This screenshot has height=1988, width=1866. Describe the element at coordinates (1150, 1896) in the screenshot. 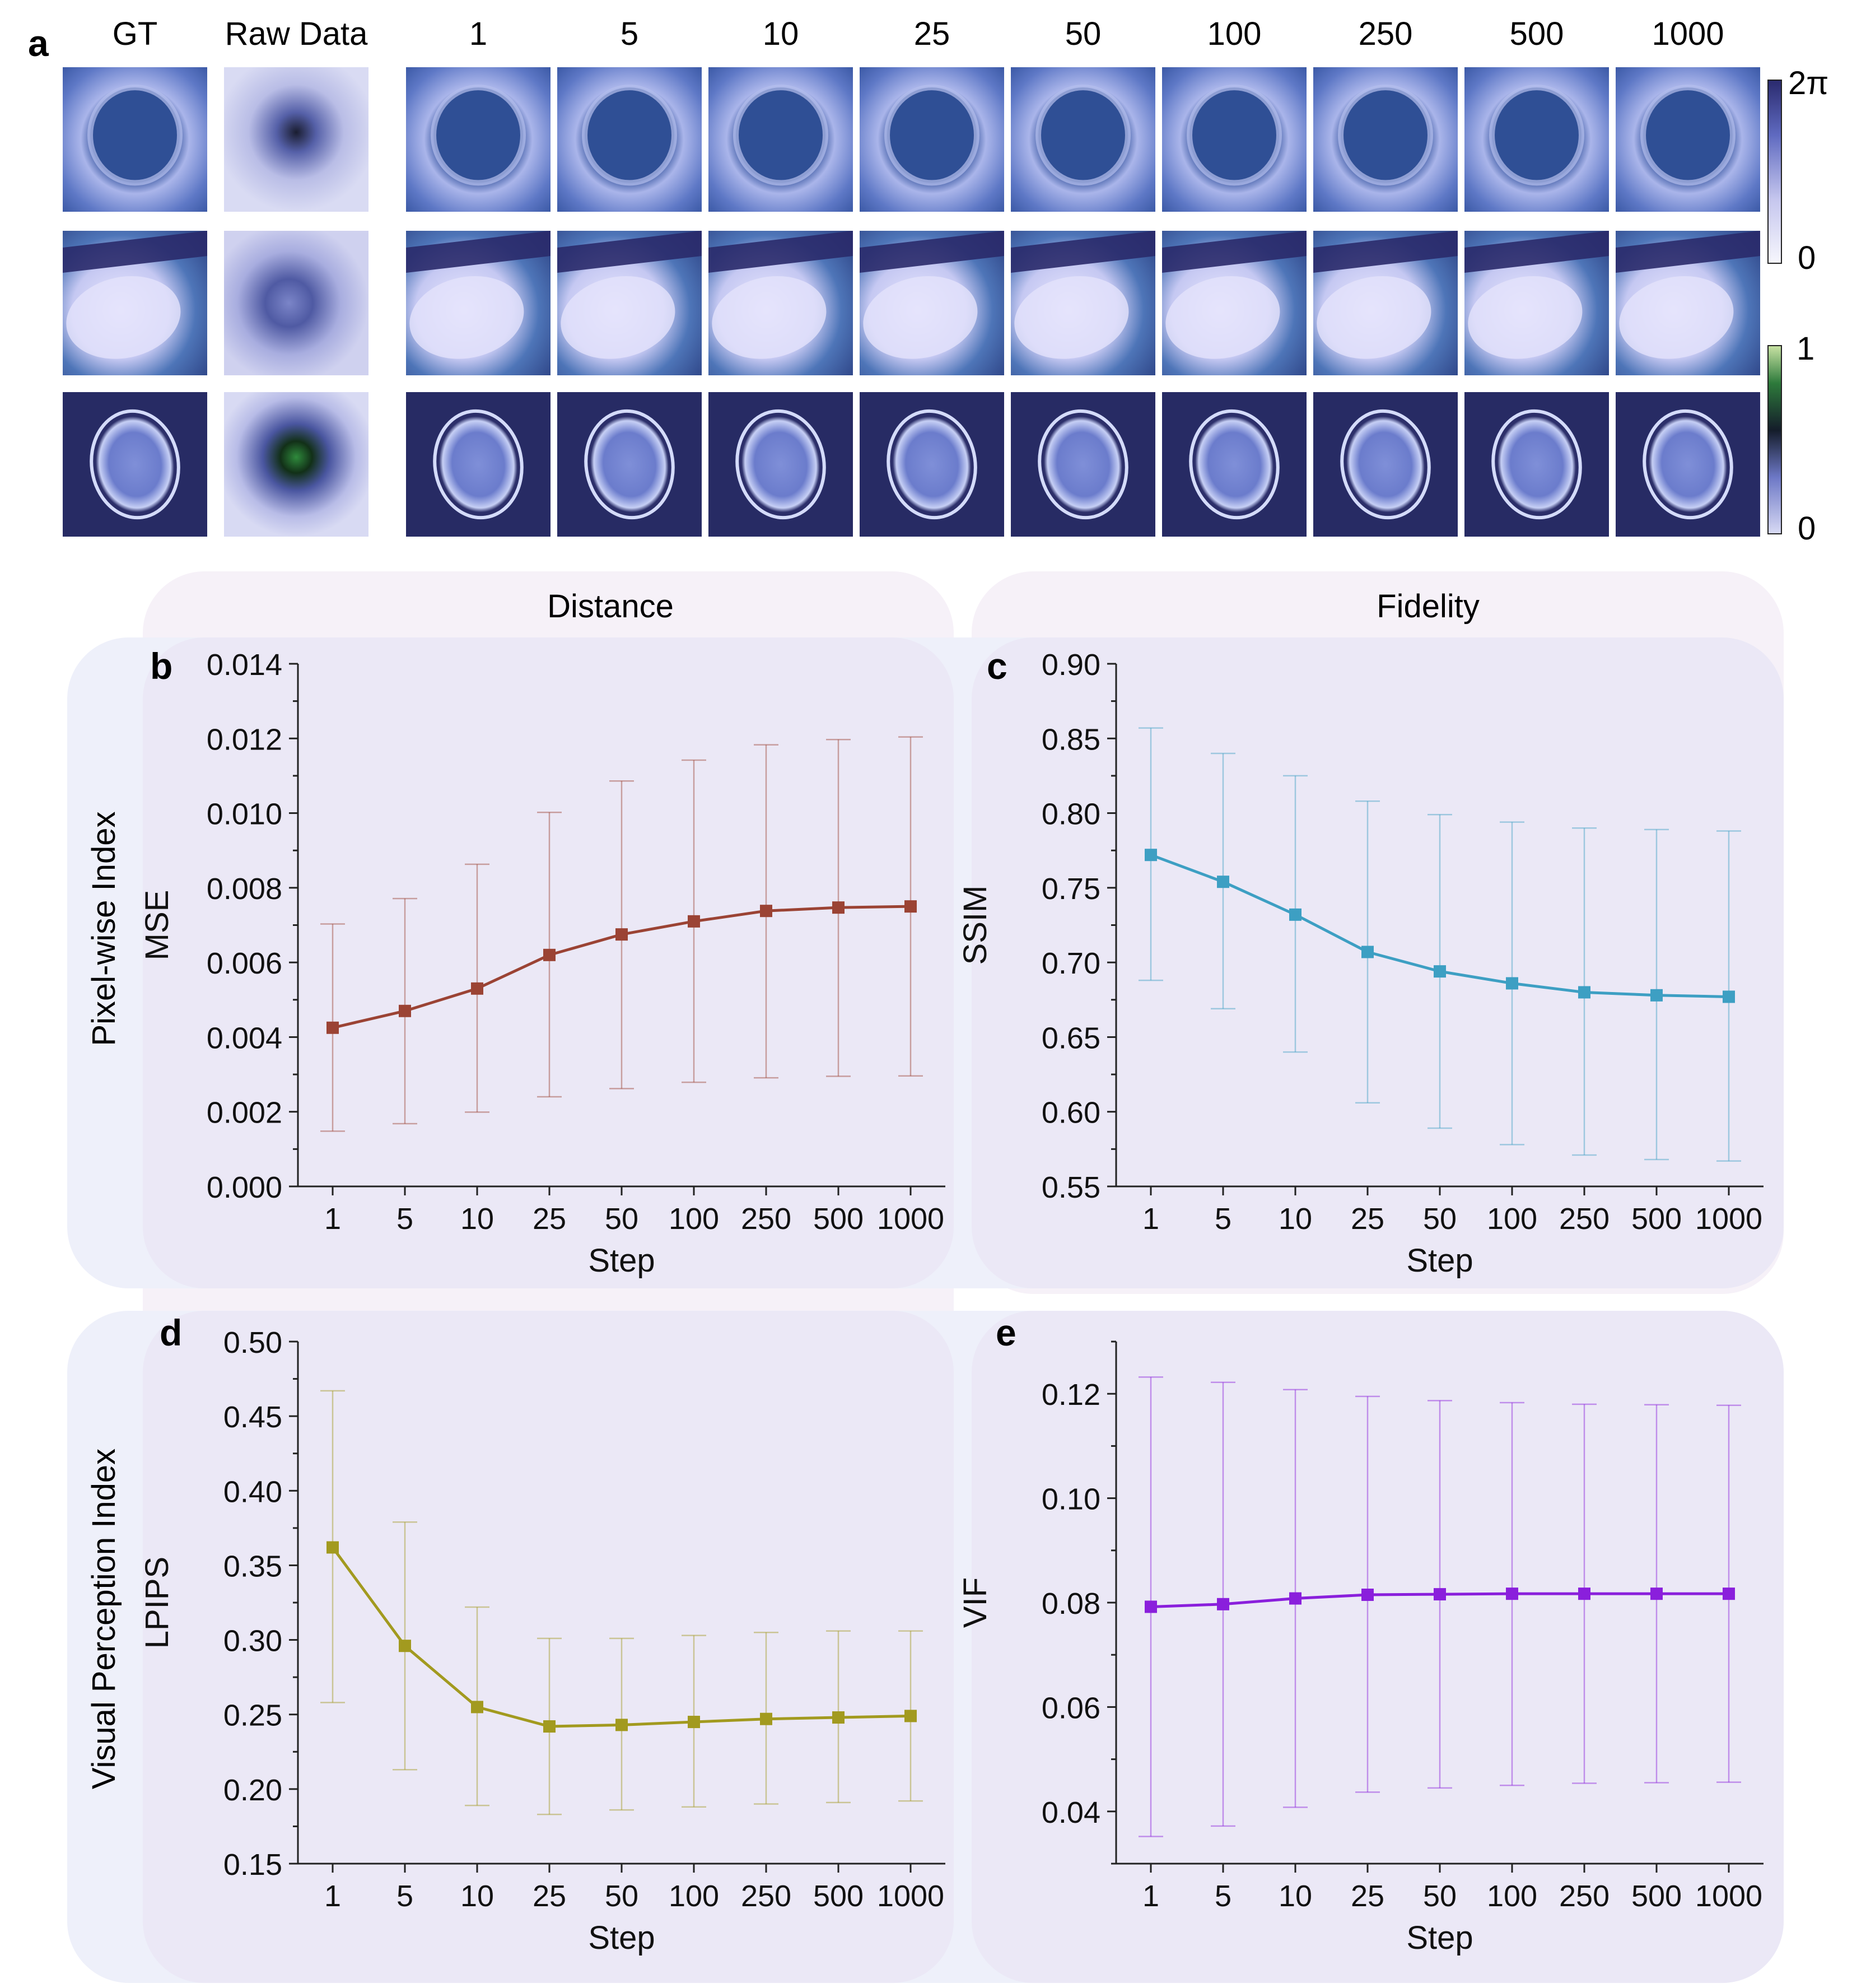

I see `x-tick-label-e: 1` at that location.